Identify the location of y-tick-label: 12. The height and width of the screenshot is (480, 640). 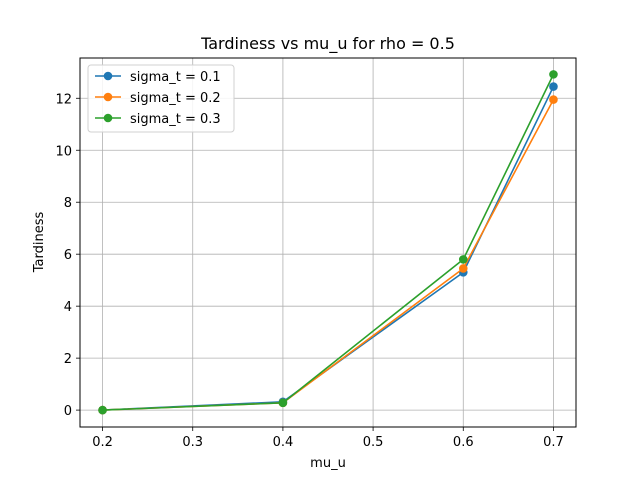
(63, 99).